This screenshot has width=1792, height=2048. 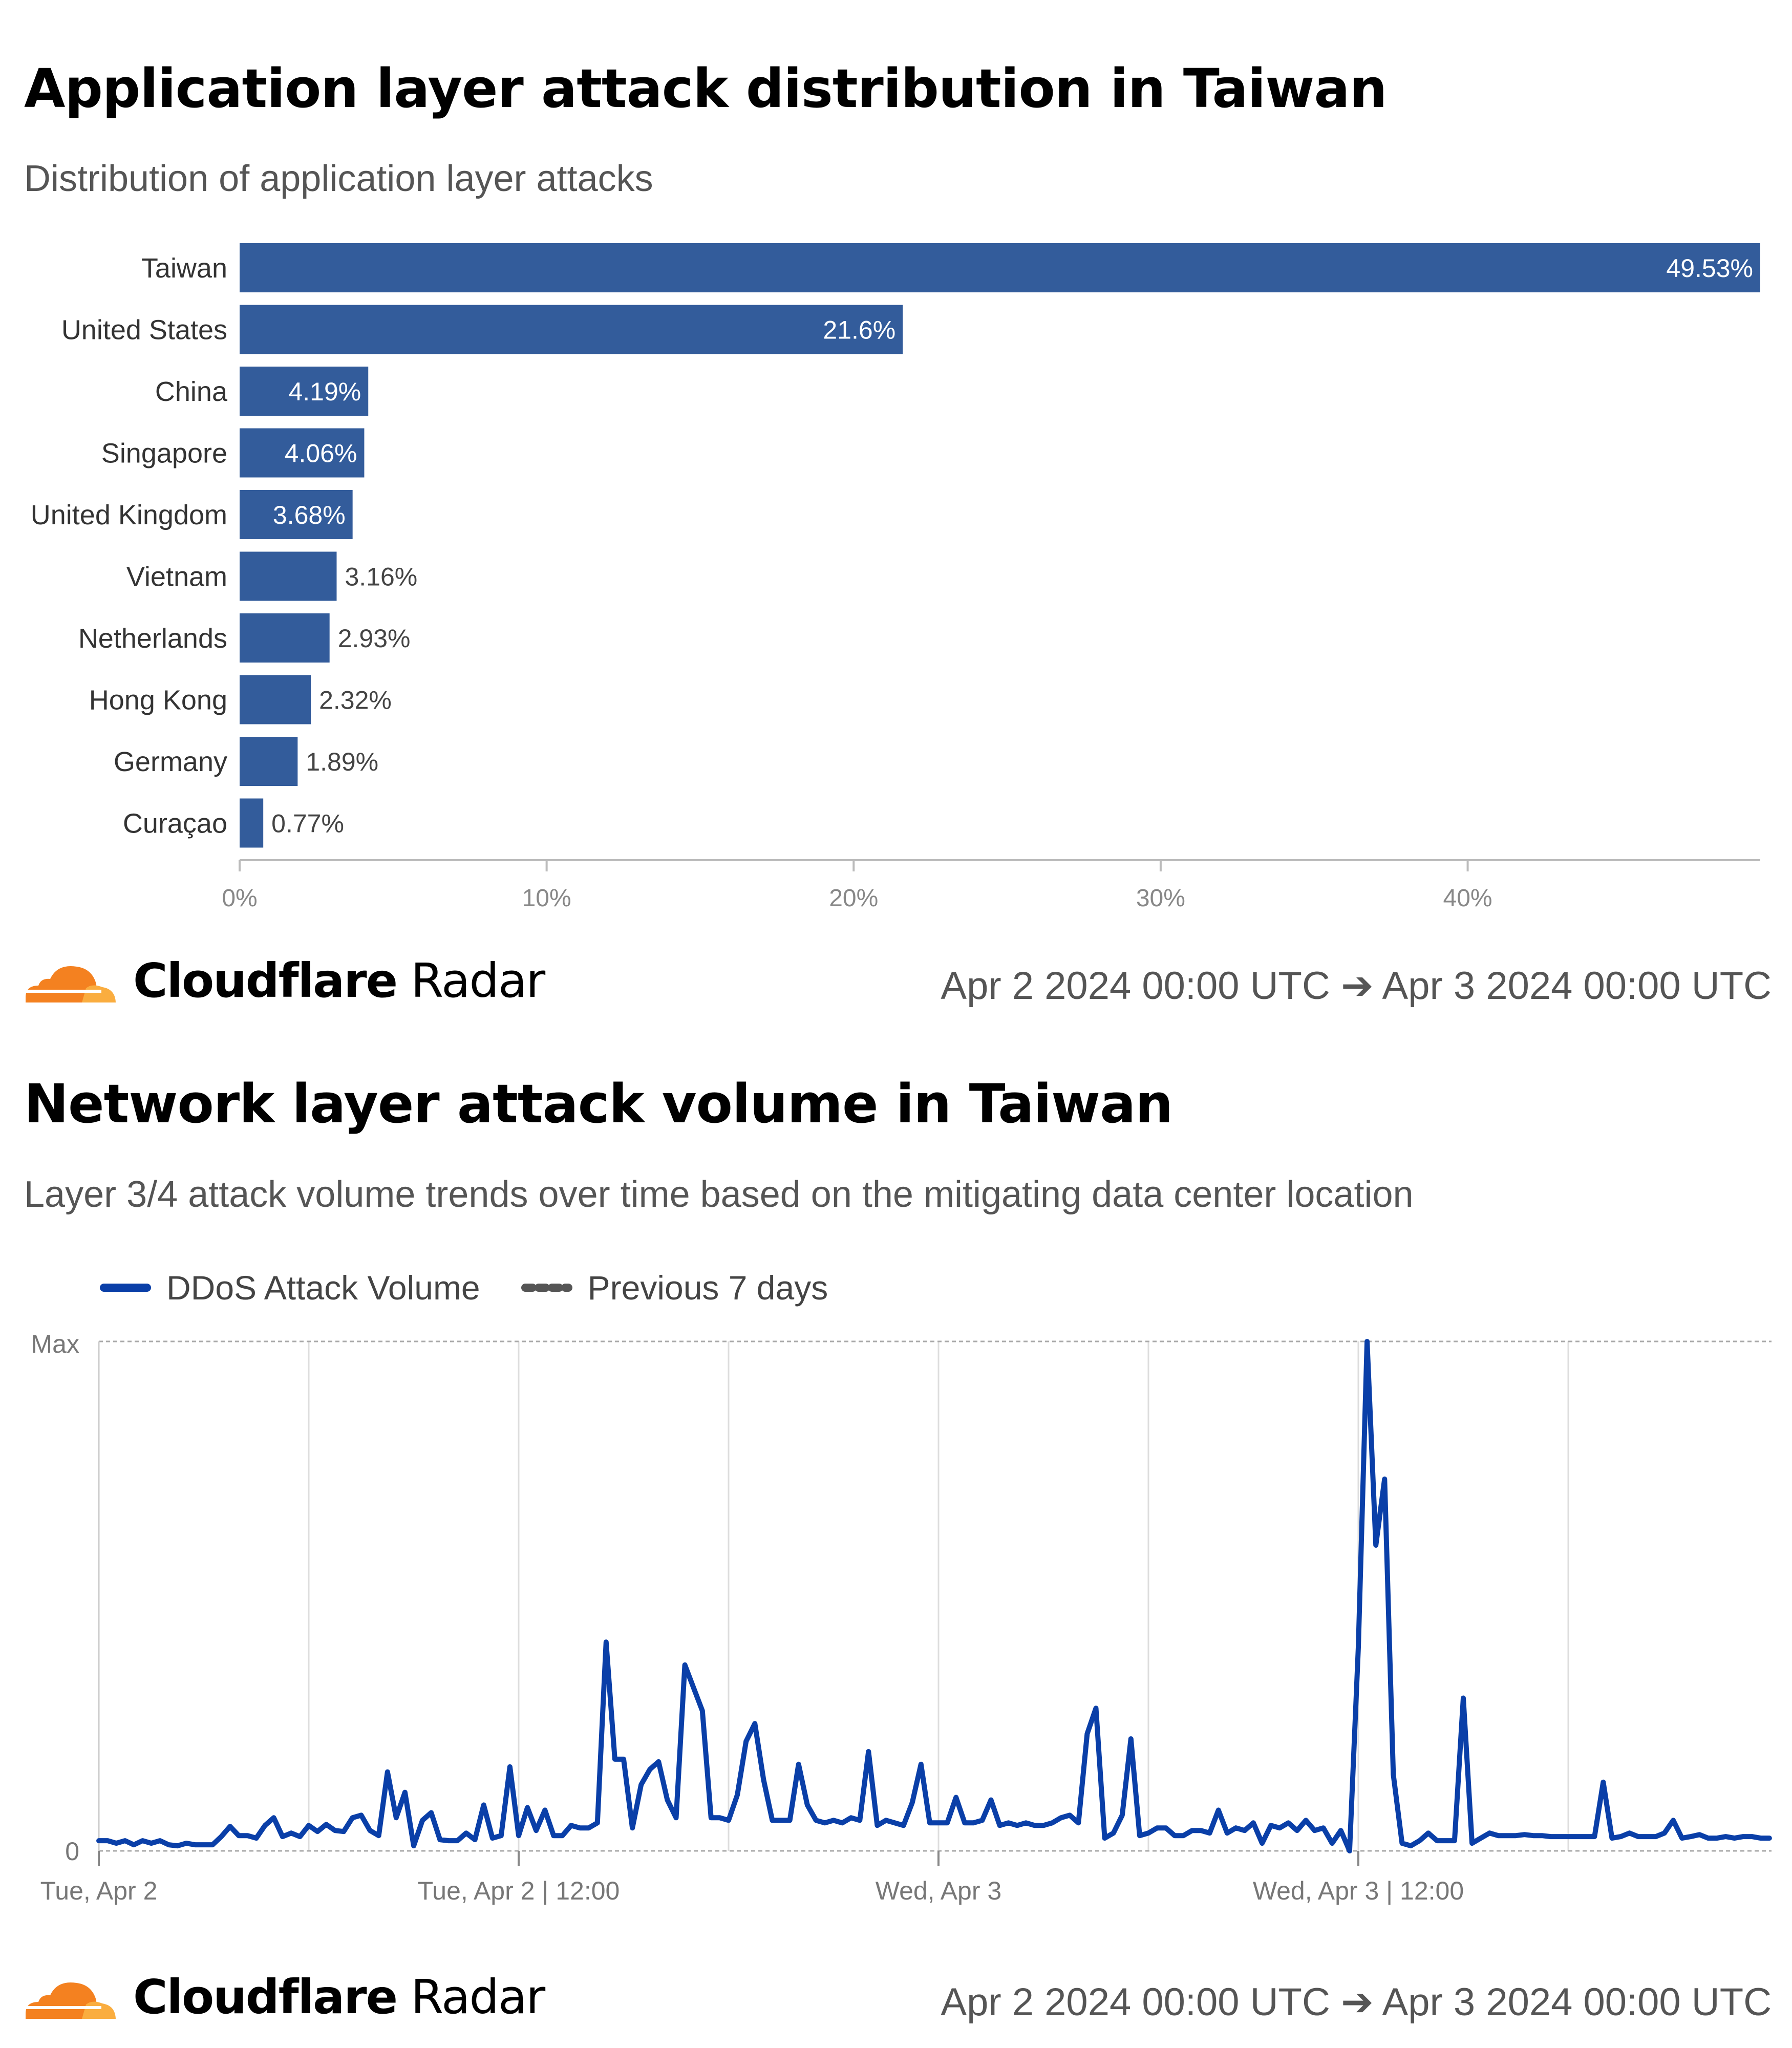 I want to click on legend-item-ddos: DDoS Attack Volume, so click(x=290, y=1287).